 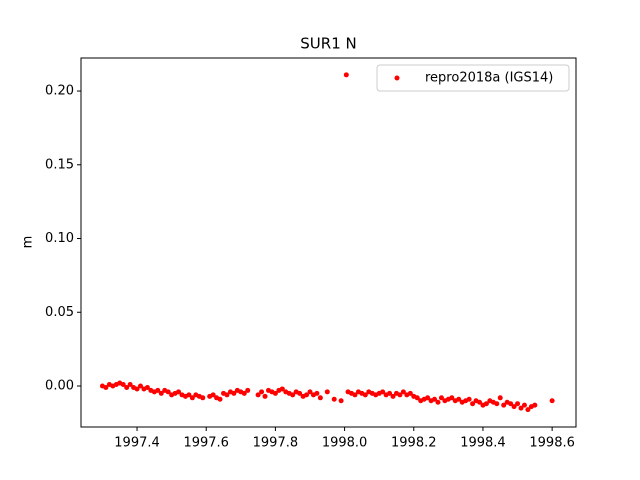 What do you see at coordinates (59, 386) in the screenshot?
I see `y-tick-label: 0.00` at bounding box center [59, 386].